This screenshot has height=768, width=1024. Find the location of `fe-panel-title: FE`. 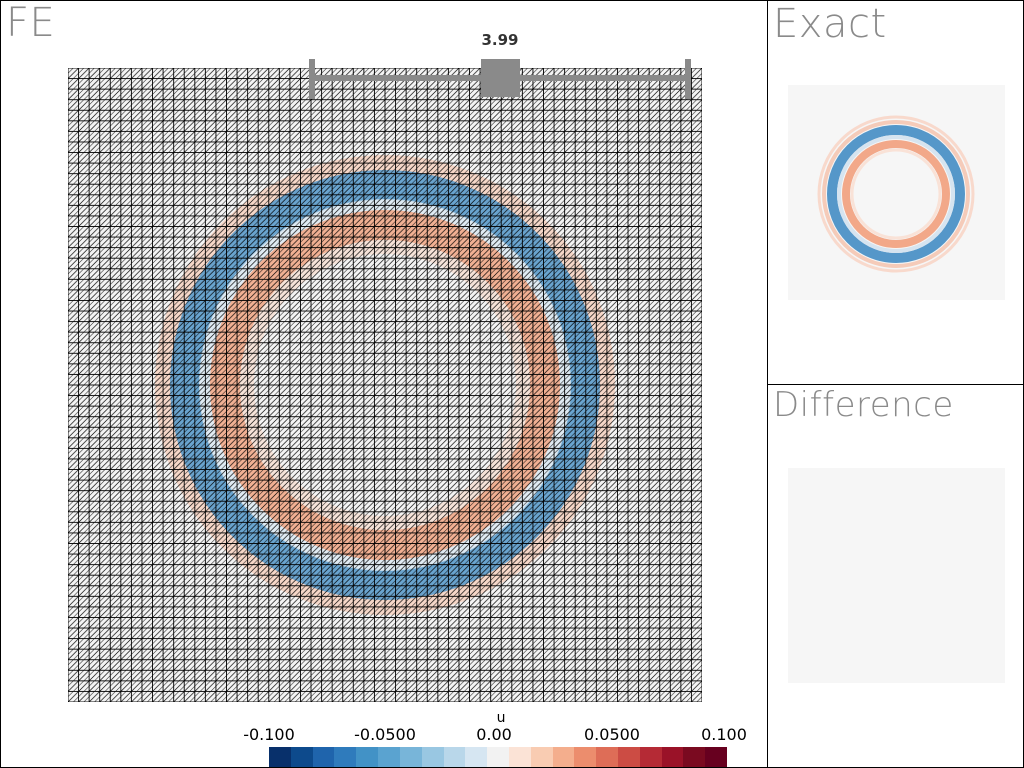

fe-panel-title: FE is located at coordinates (31, 23).